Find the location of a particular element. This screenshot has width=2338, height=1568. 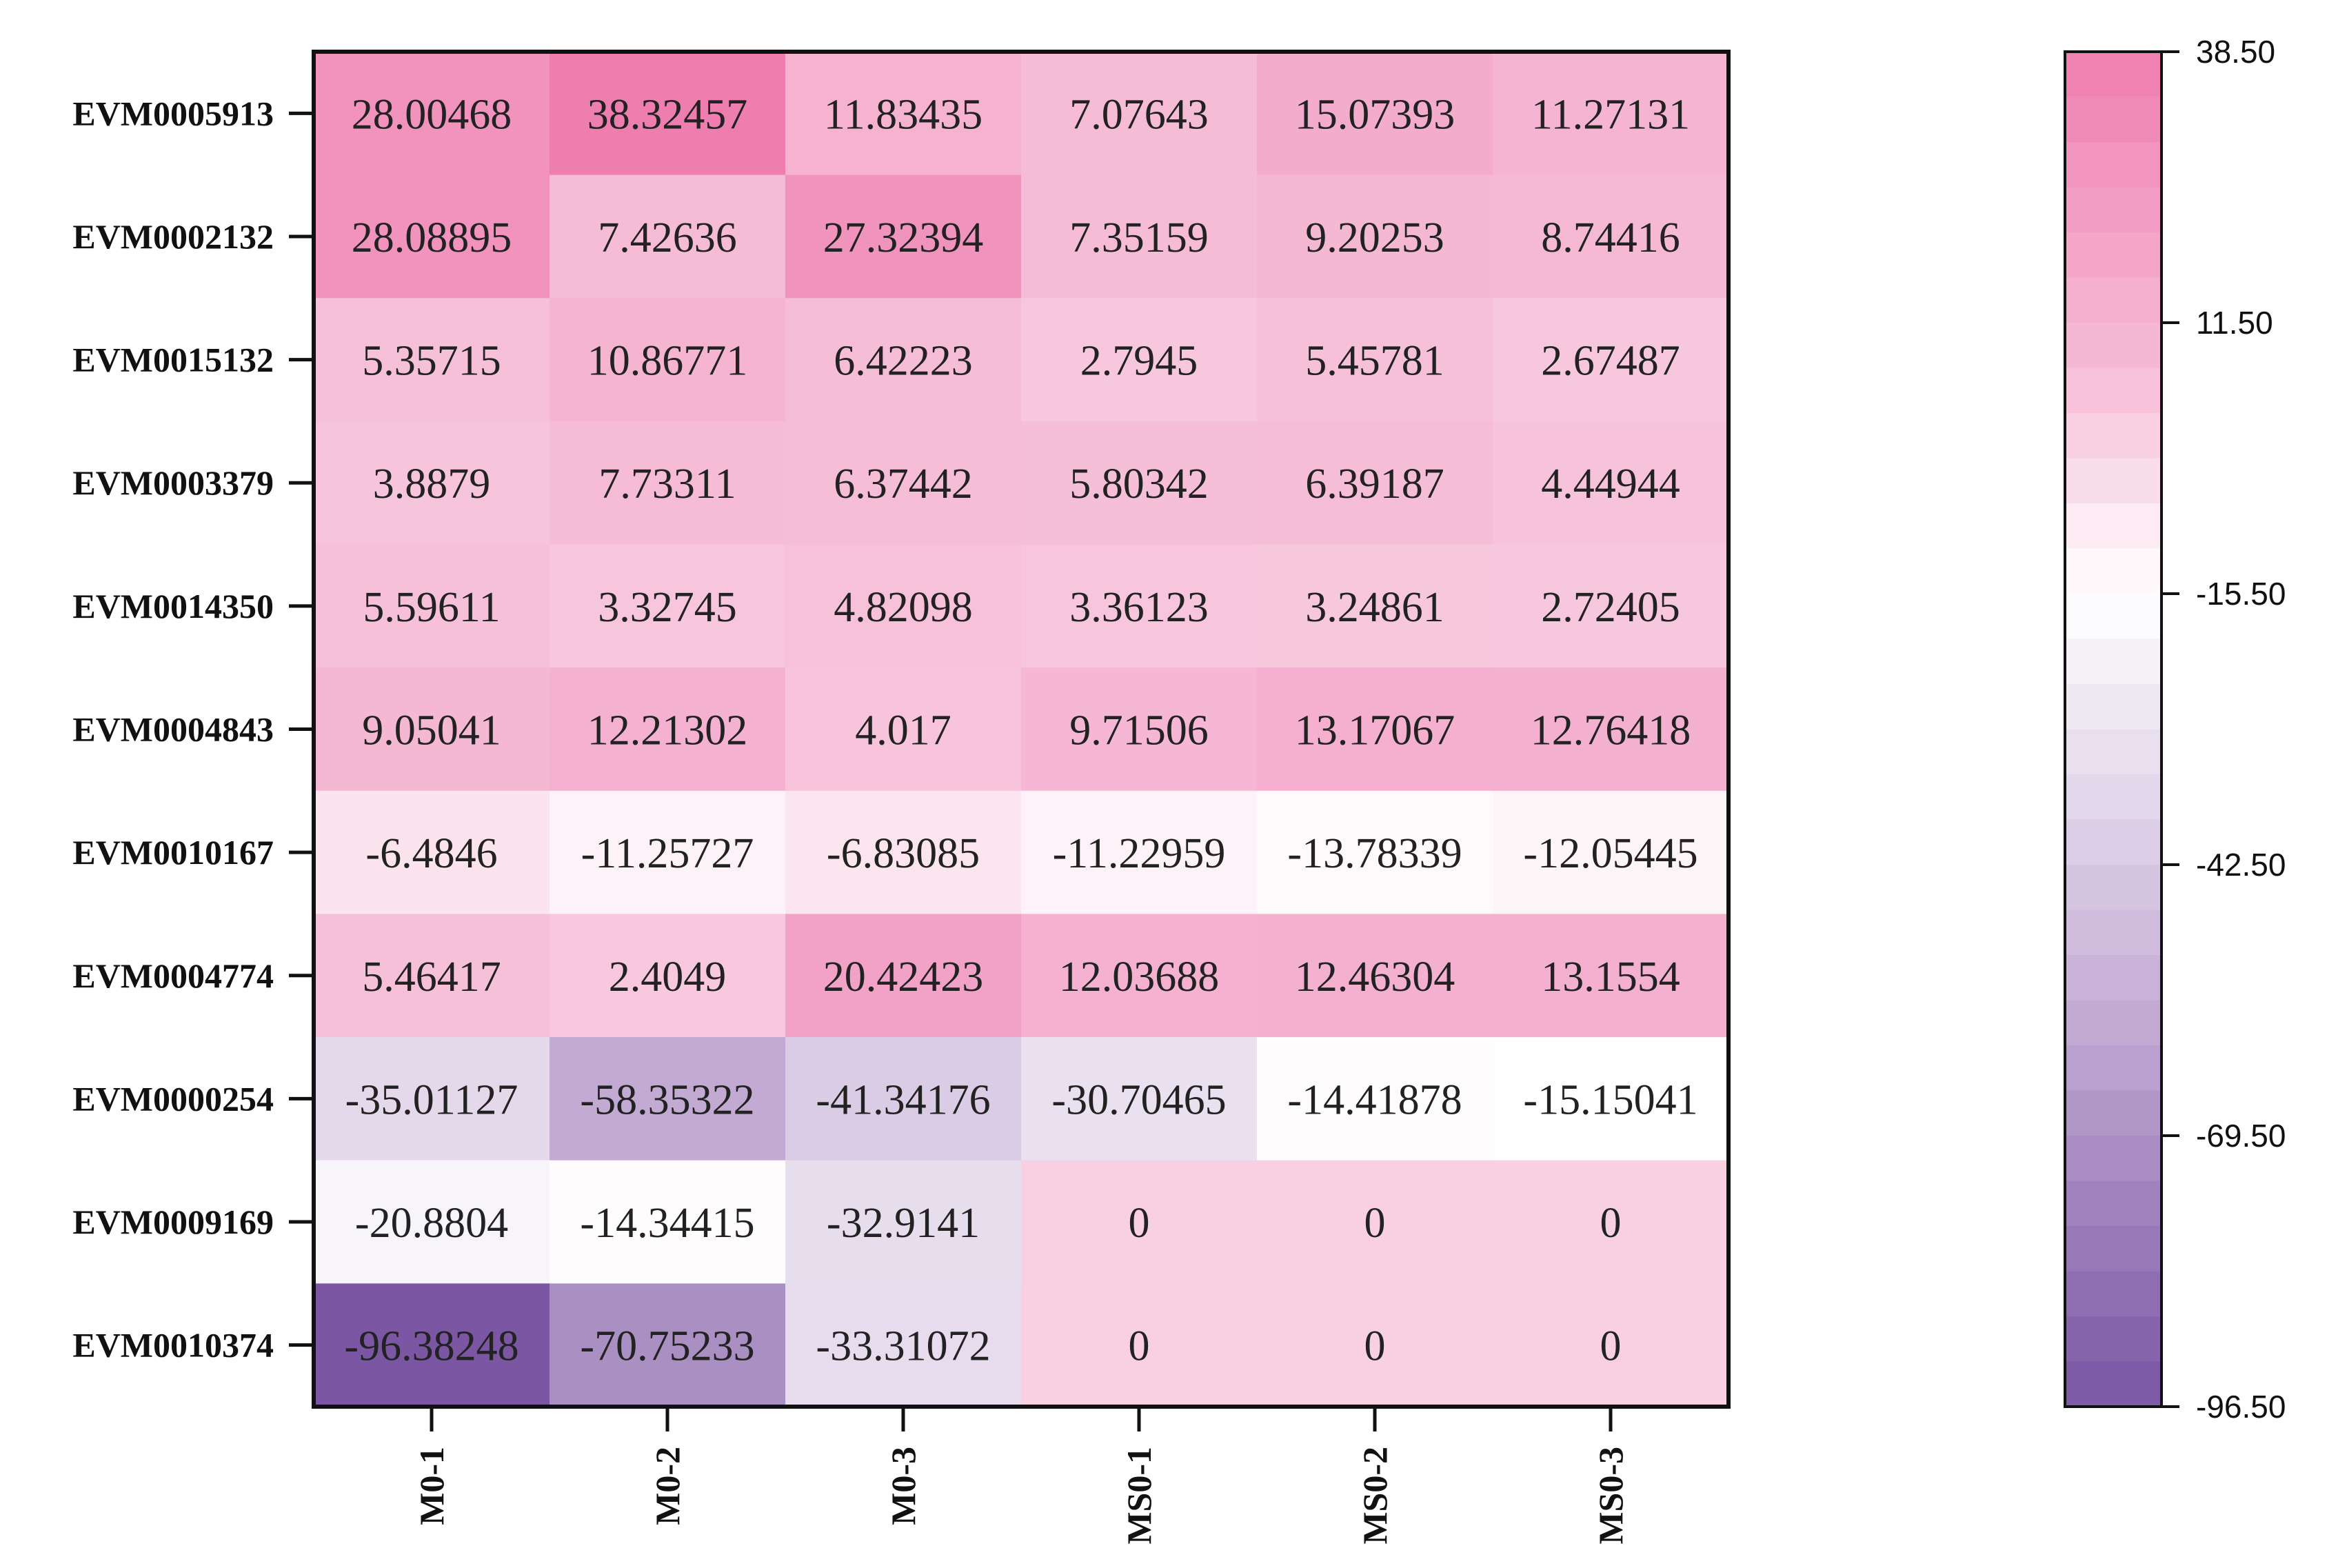

cell-value-label: -13.78339 is located at coordinates (1374, 853).